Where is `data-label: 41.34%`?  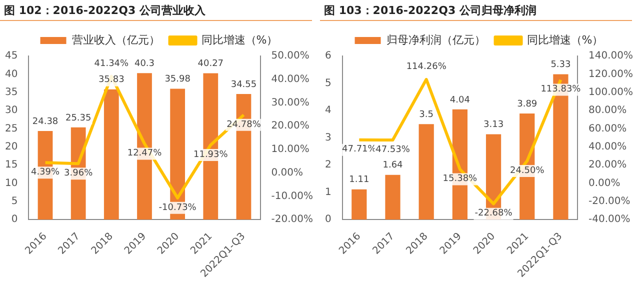
data-label: 41.34% is located at coordinates (112, 64).